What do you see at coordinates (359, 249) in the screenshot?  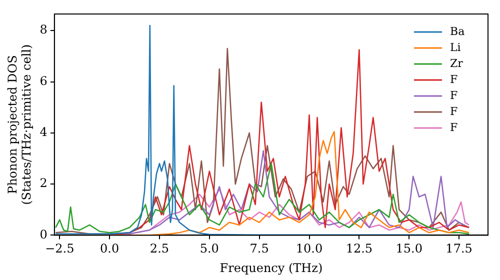 I see `x-tick-label: 12.5` at bounding box center [359, 249].